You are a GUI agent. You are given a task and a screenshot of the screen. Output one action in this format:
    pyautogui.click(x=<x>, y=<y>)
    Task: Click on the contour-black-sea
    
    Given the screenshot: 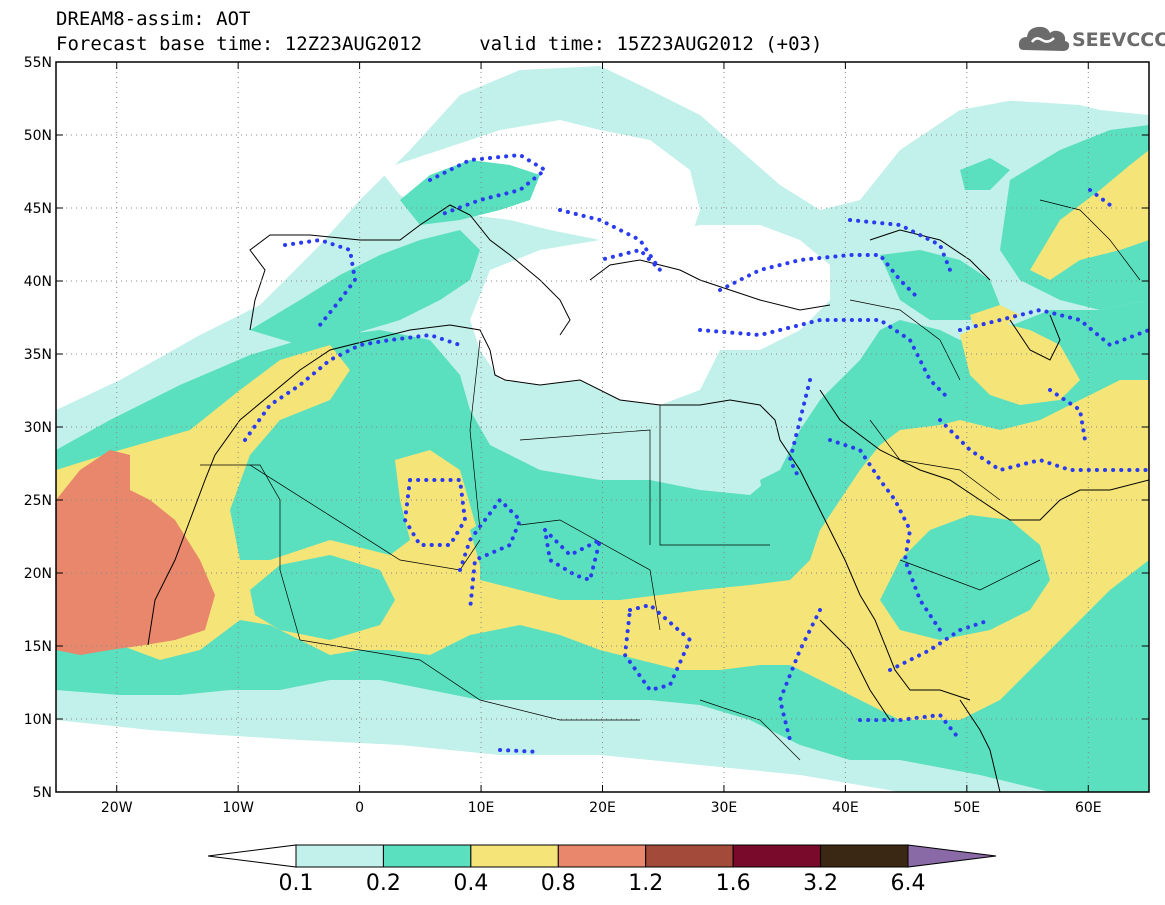 What is the action you would take?
    pyautogui.click(x=900, y=245)
    